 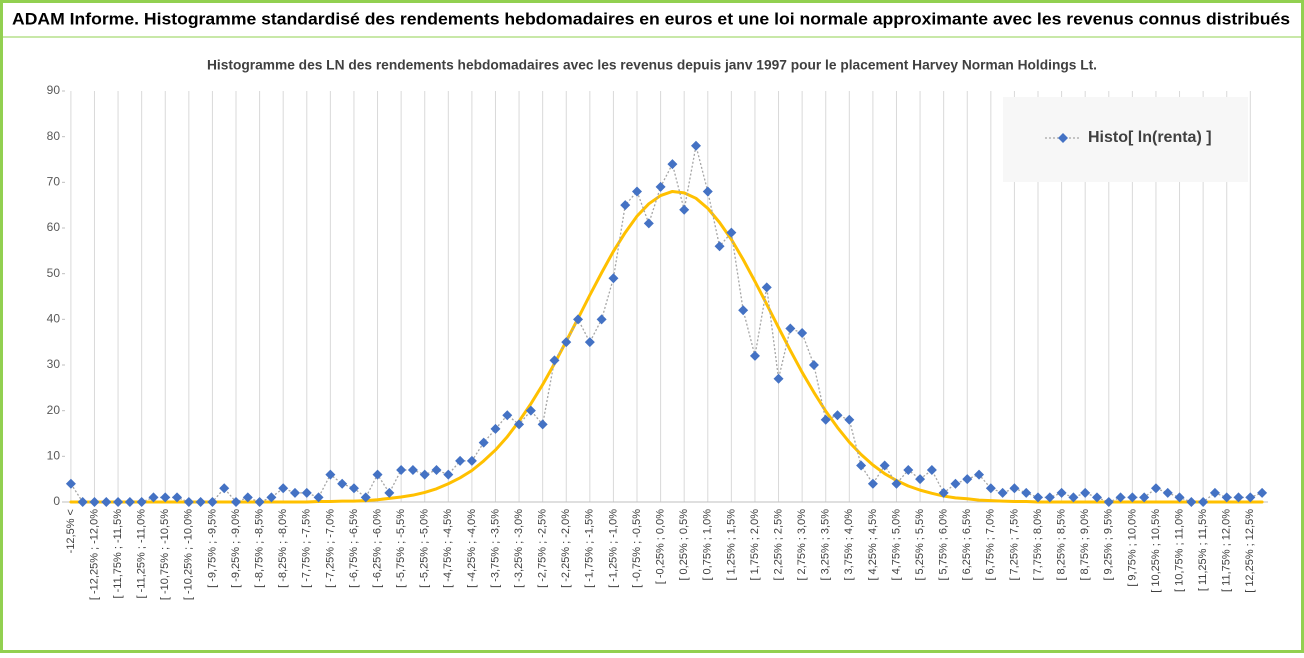 What do you see at coordinates (54, 136) in the screenshot?
I see `y-tick-label: 80` at bounding box center [54, 136].